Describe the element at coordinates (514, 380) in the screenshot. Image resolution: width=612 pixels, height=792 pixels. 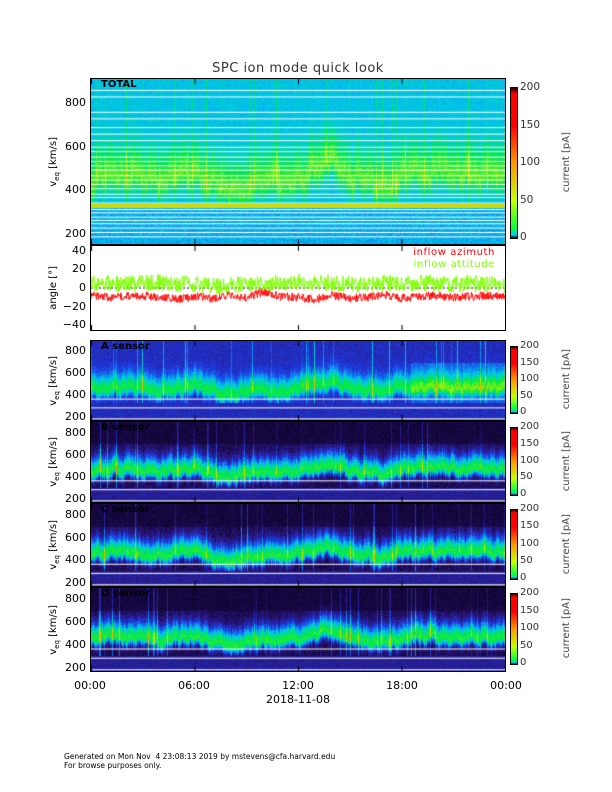
I see `colorbar-a` at that location.